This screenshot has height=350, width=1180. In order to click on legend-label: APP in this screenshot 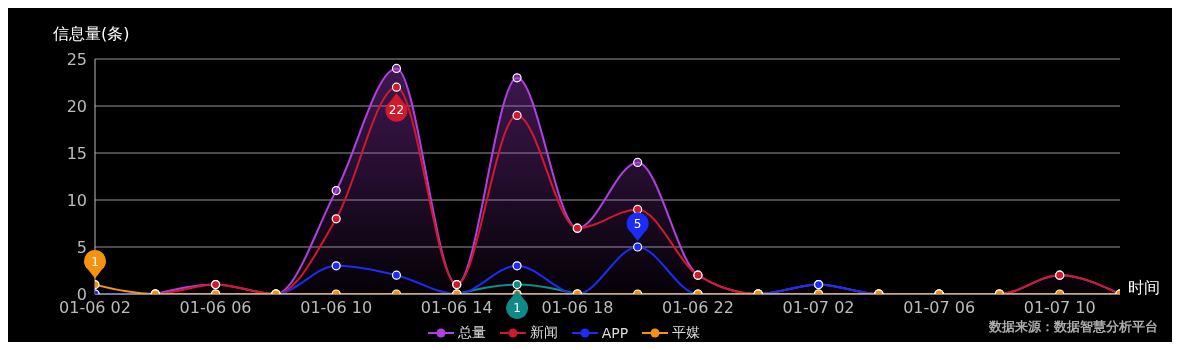, I will do `click(615, 333)`.